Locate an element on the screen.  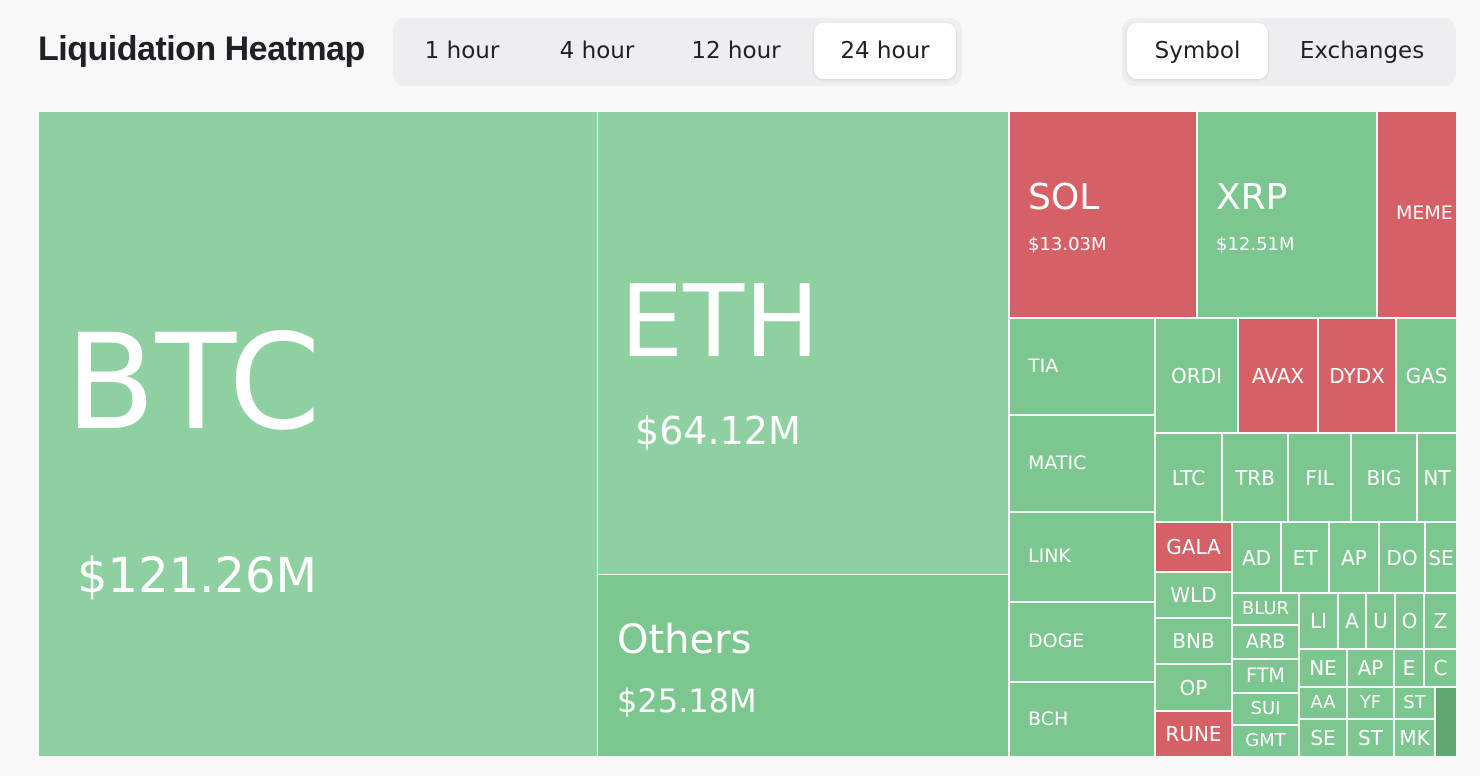
tile-value: $121.26M is located at coordinates (197, 576).